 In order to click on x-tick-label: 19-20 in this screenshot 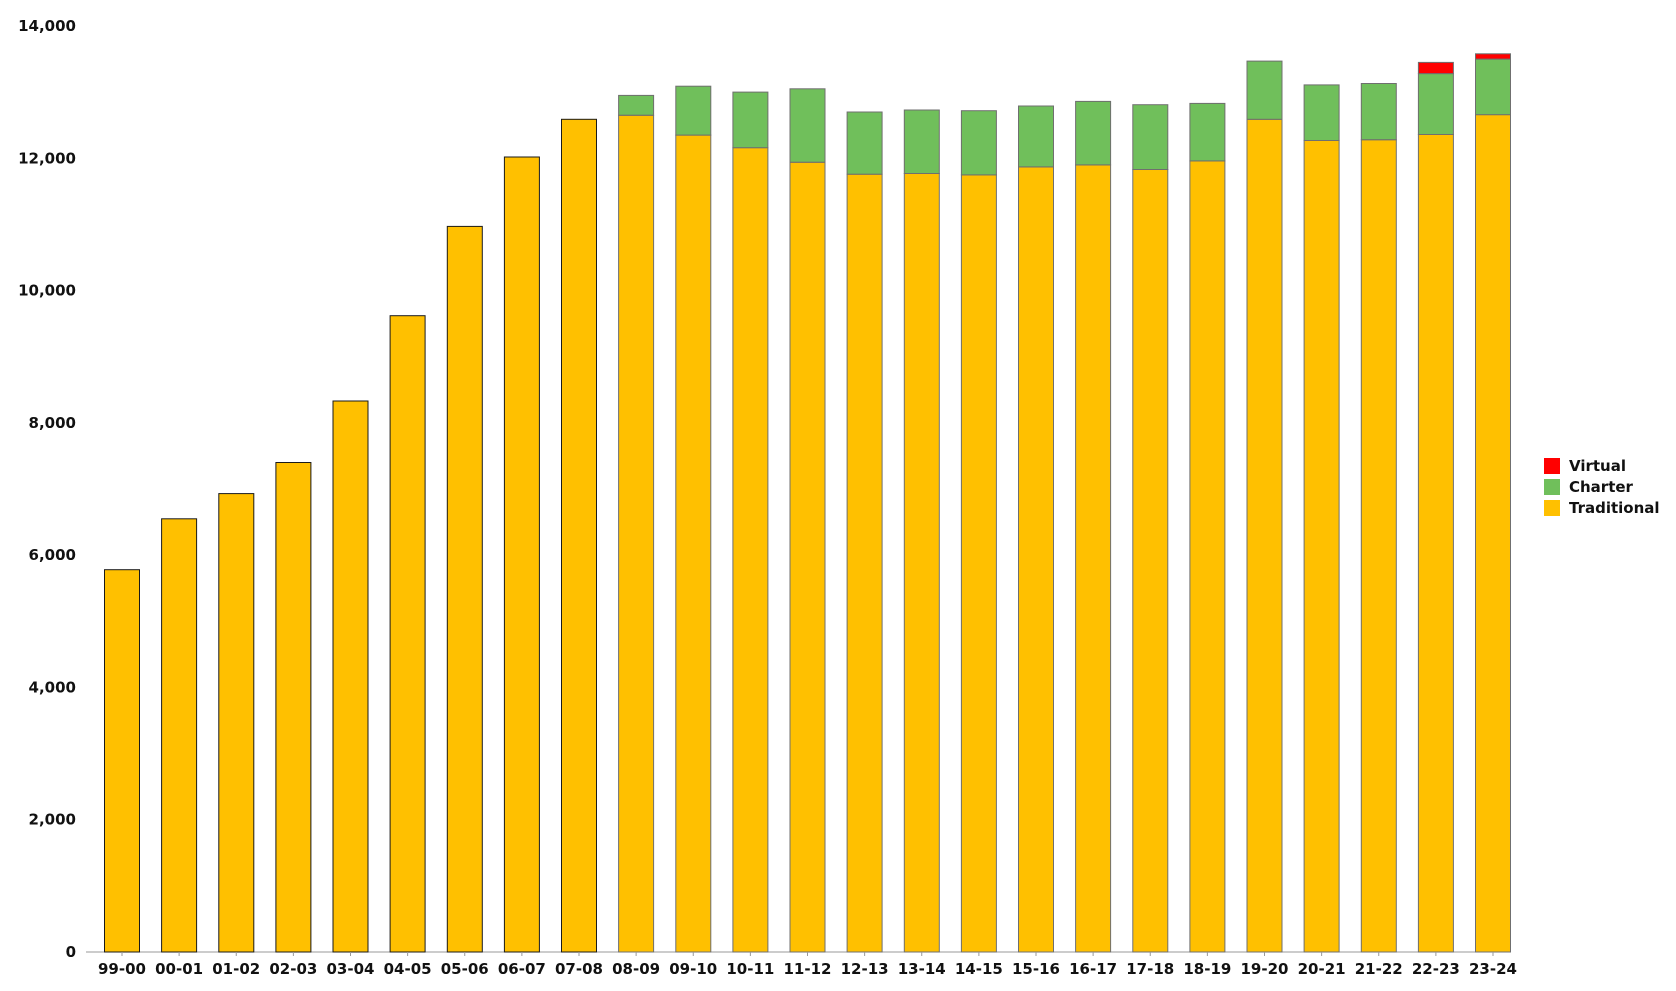, I will do `click(1265, 969)`.